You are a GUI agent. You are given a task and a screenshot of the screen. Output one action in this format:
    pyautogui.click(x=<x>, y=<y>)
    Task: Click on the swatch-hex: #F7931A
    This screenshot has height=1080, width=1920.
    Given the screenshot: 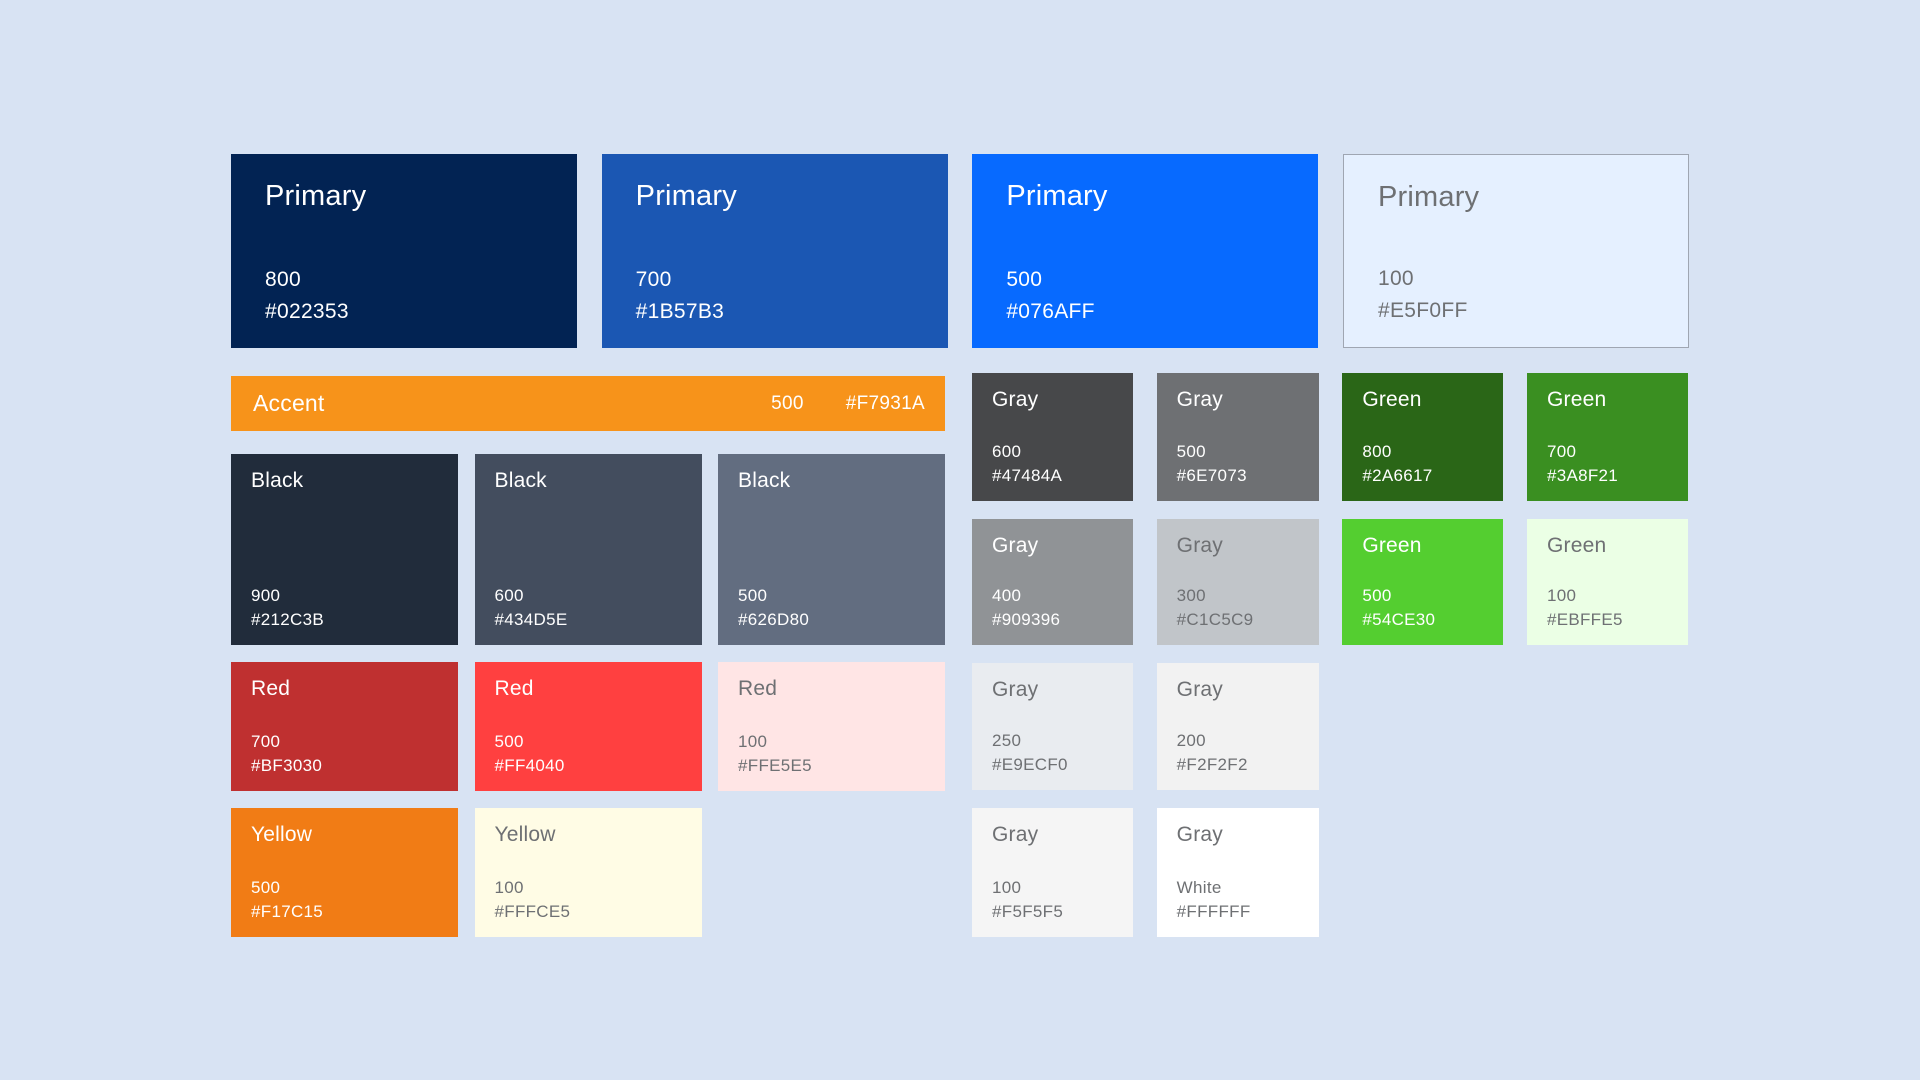 What is the action you would take?
    pyautogui.click(x=885, y=403)
    